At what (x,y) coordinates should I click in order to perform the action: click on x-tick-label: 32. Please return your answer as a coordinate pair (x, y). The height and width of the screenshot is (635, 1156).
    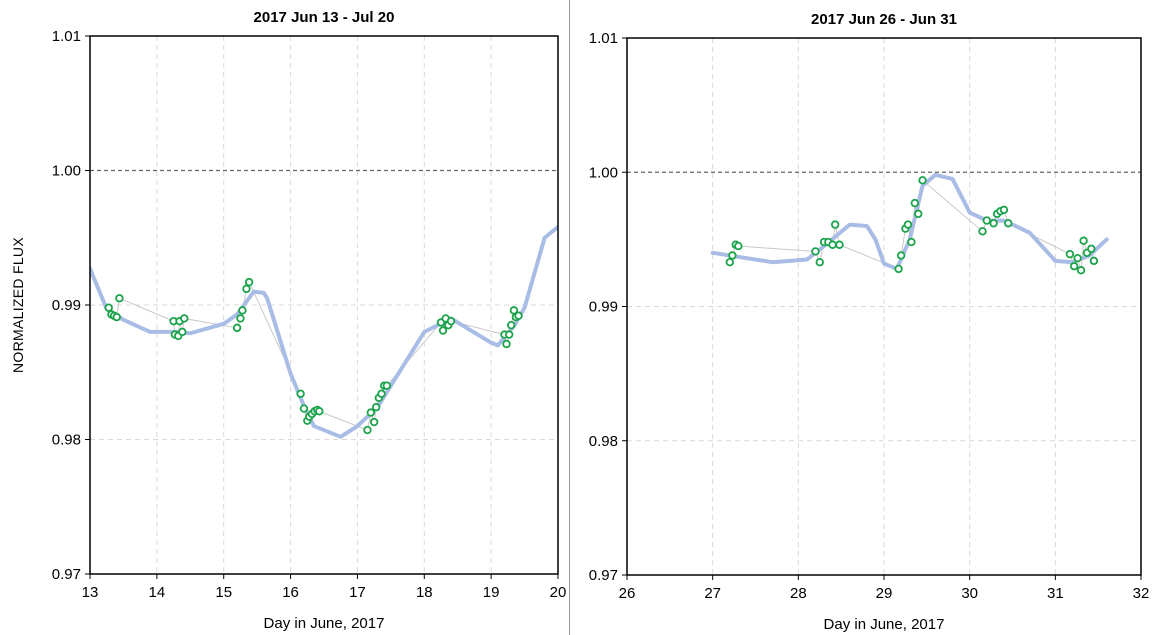
    Looking at the image, I should click on (1141, 593).